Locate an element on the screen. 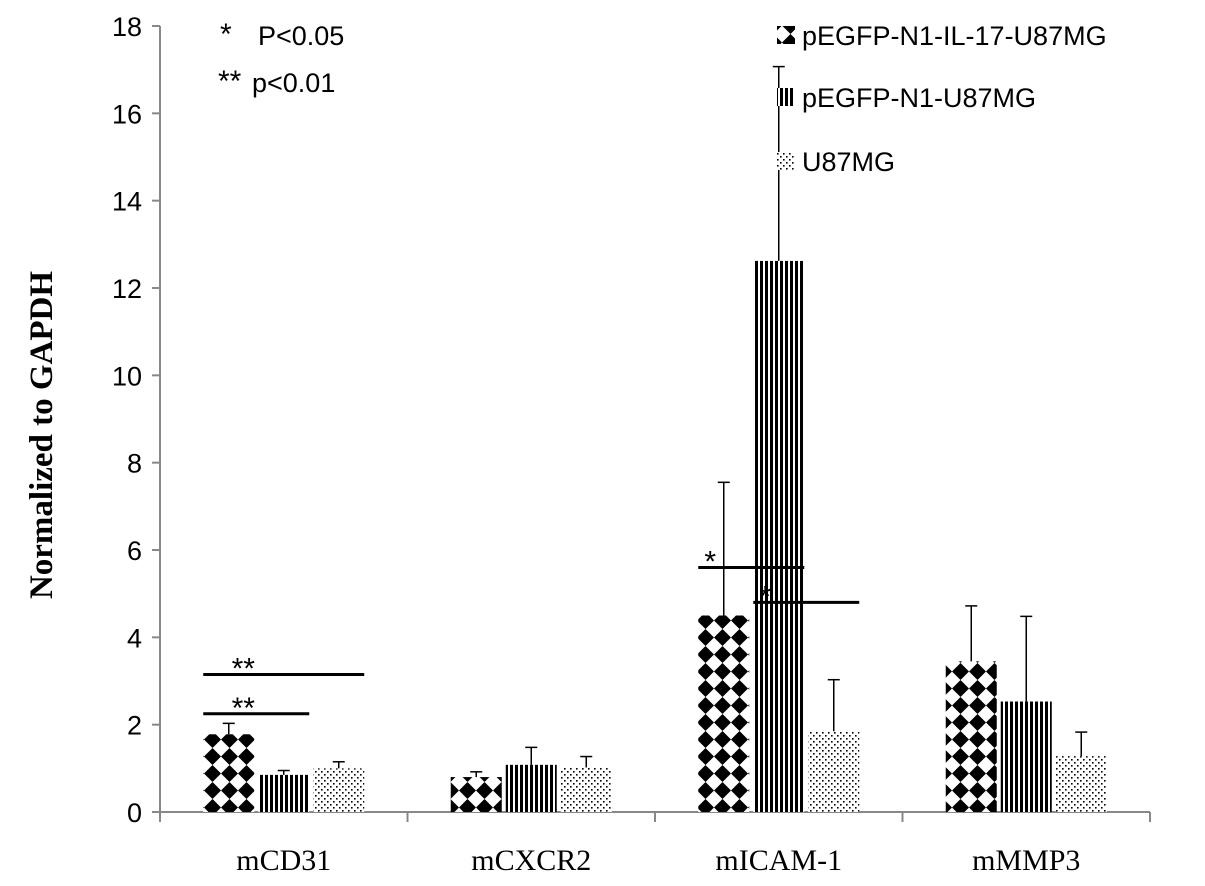 Image resolution: width=1205 pixels, height=886 pixels. y-tick-label: 8 is located at coordinates (134, 464).